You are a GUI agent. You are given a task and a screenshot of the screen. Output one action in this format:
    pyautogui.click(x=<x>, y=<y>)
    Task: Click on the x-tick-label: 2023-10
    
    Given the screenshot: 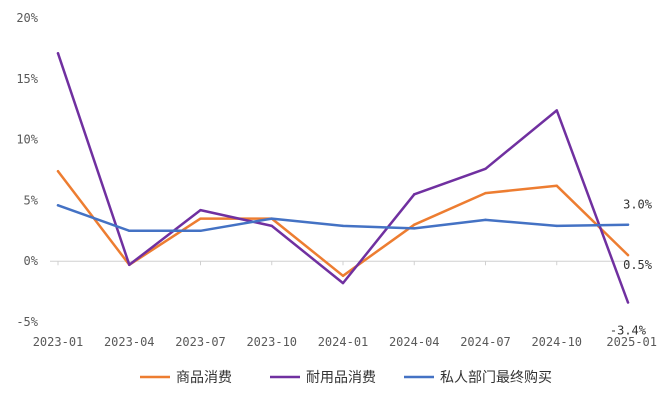 What is the action you would take?
    pyautogui.click(x=271, y=342)
    